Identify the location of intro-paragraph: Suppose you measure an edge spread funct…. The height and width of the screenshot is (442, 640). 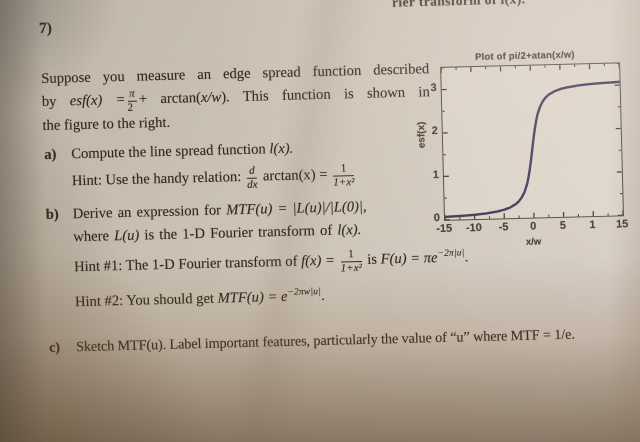
(236, 98).